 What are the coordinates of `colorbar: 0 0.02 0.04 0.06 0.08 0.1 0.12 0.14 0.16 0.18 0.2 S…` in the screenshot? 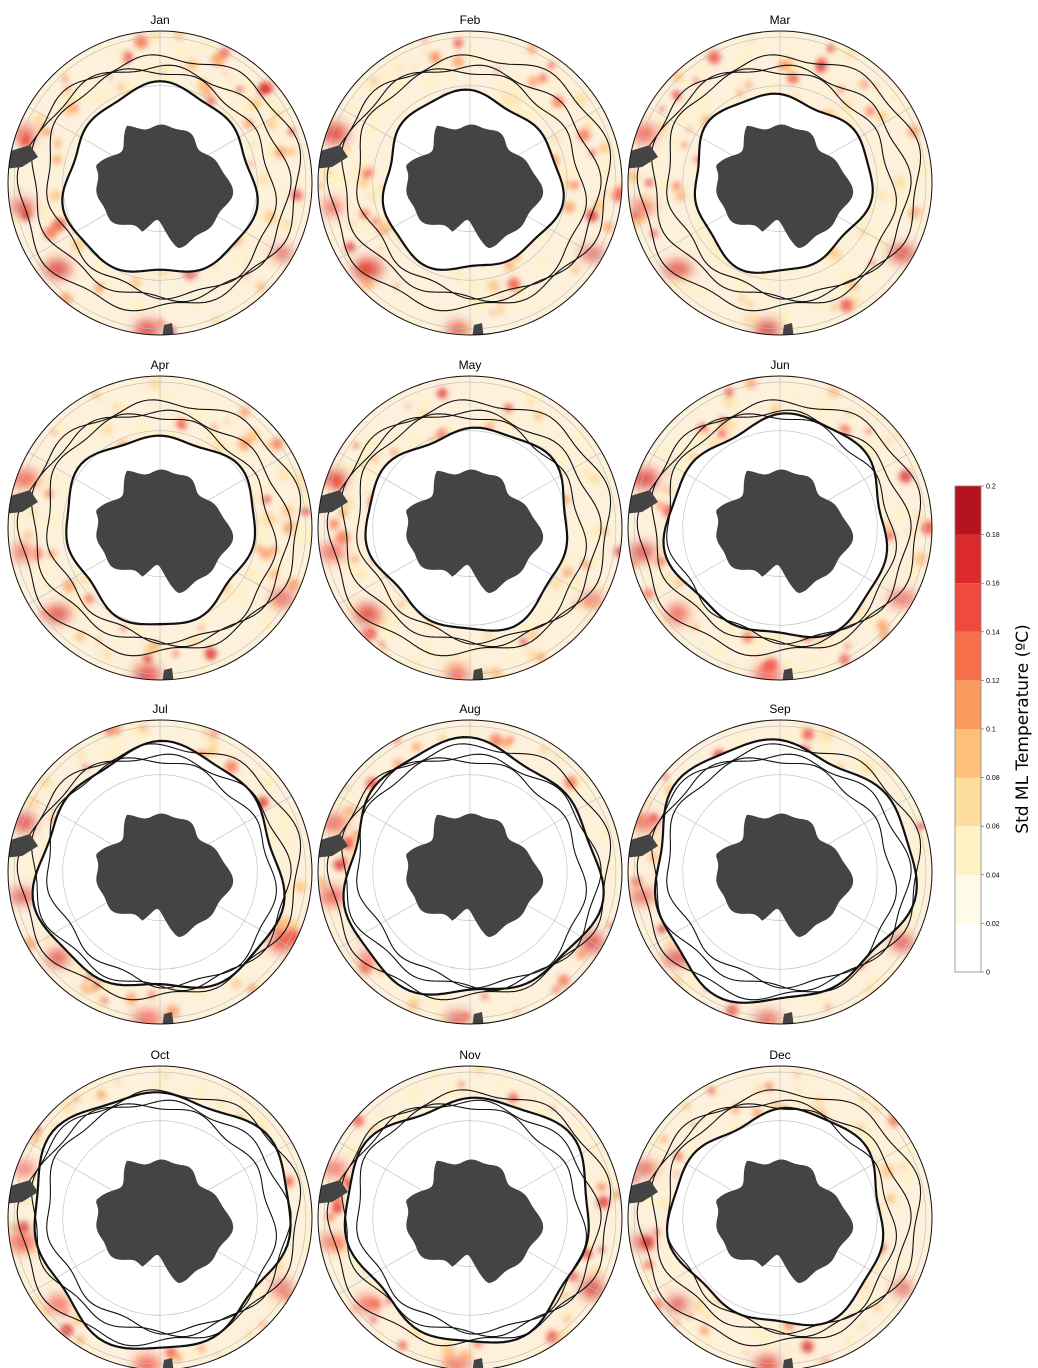 It's located at (993, 730).